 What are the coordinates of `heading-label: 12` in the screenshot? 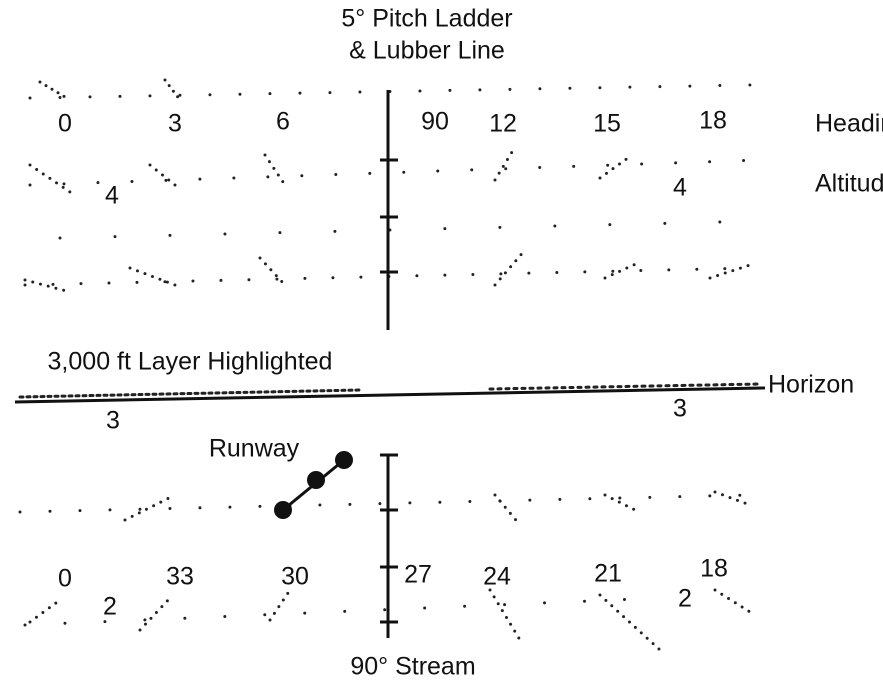 It's located at (503, 124).